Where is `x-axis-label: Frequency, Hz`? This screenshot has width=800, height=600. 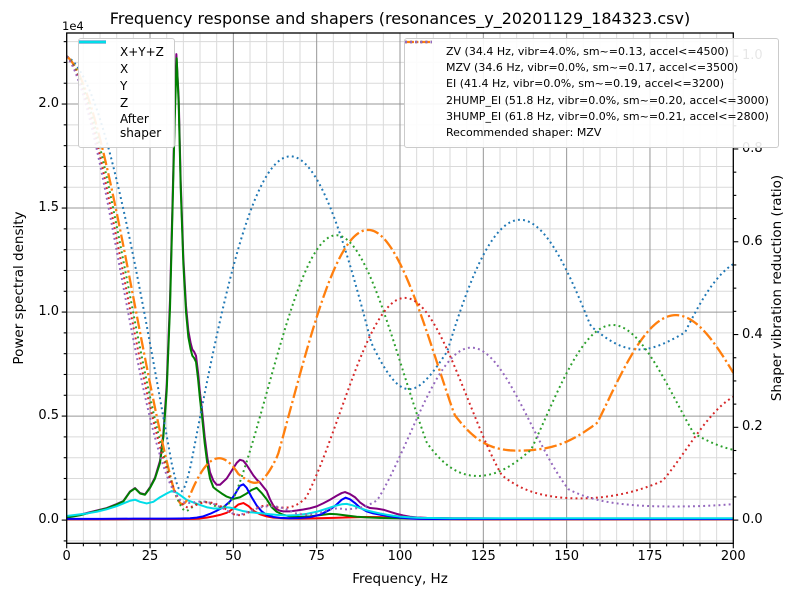
x-axis-label: Frequency, Hz is located at coordinates (400, 579).